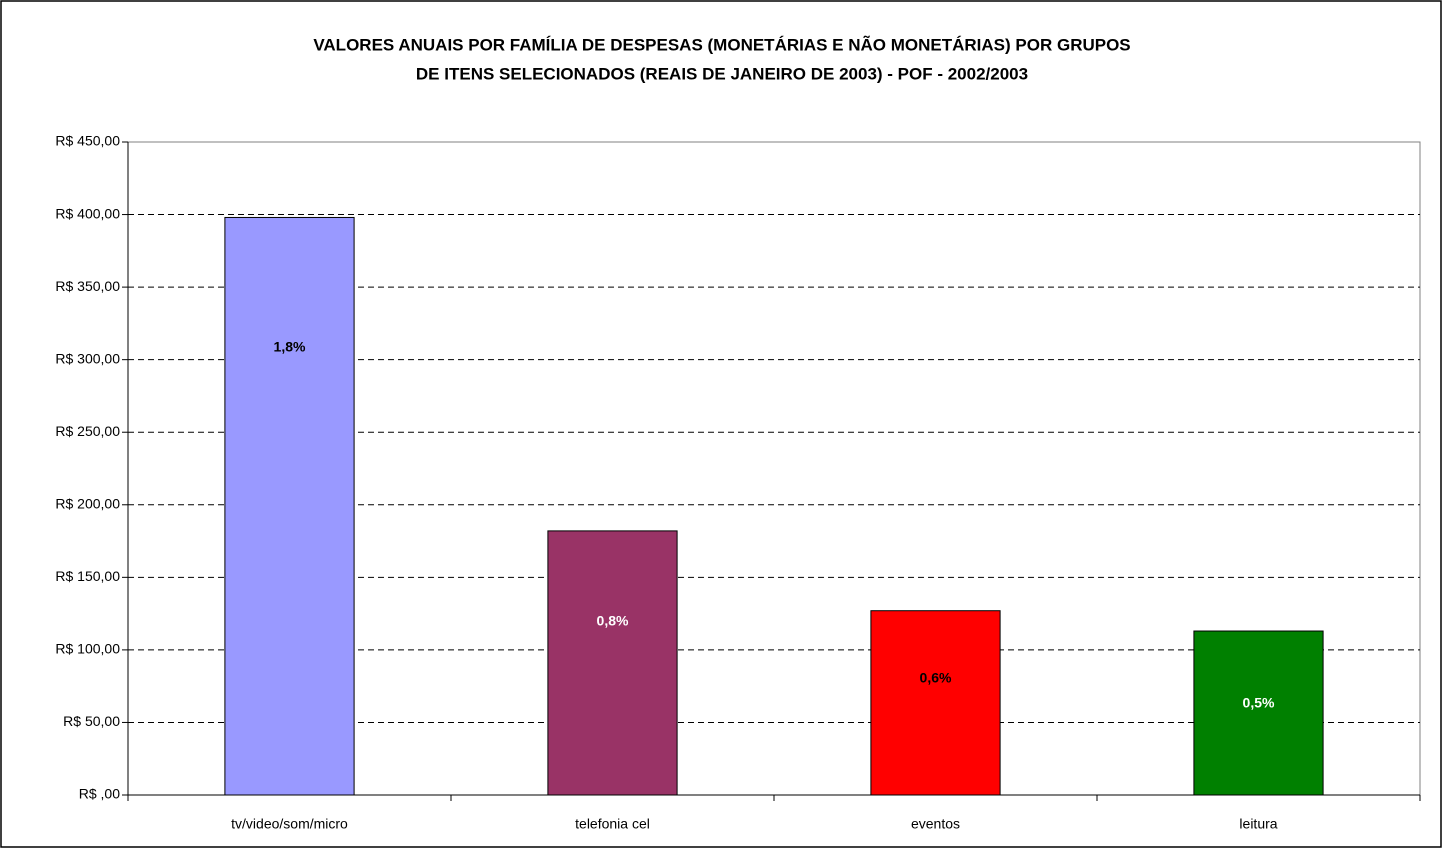  Describe the element at coordinates (613, 621) in the screenshot. I see `bar-annotation: 0,8%` at that location.